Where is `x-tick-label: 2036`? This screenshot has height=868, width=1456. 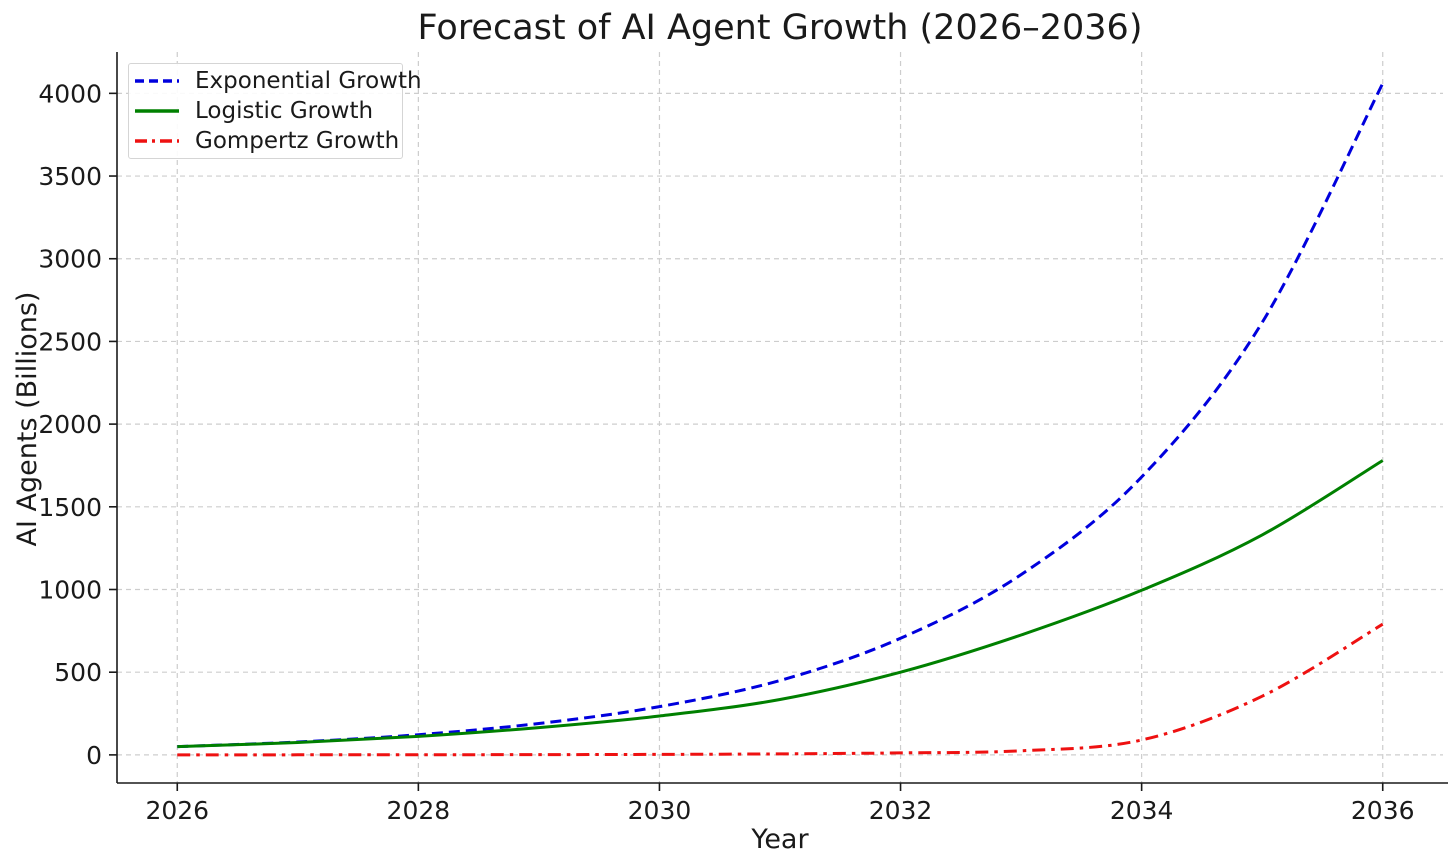 x-tick-label: 2036 is located at coordinates (1383, 810).